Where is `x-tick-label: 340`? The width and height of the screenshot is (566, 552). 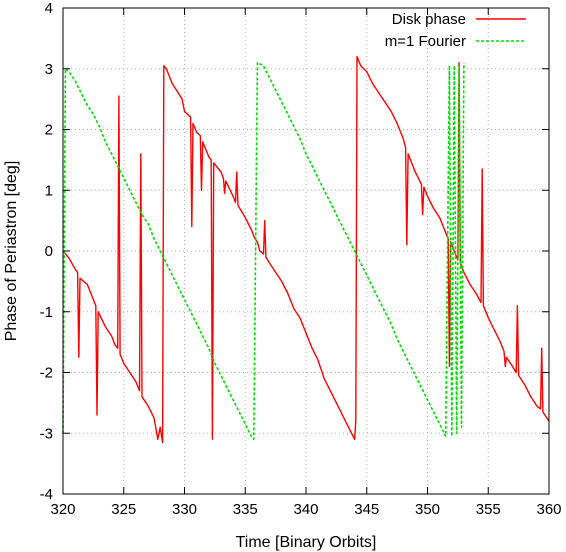 x-tick-label: 340 is located at coordinates (305, 509).